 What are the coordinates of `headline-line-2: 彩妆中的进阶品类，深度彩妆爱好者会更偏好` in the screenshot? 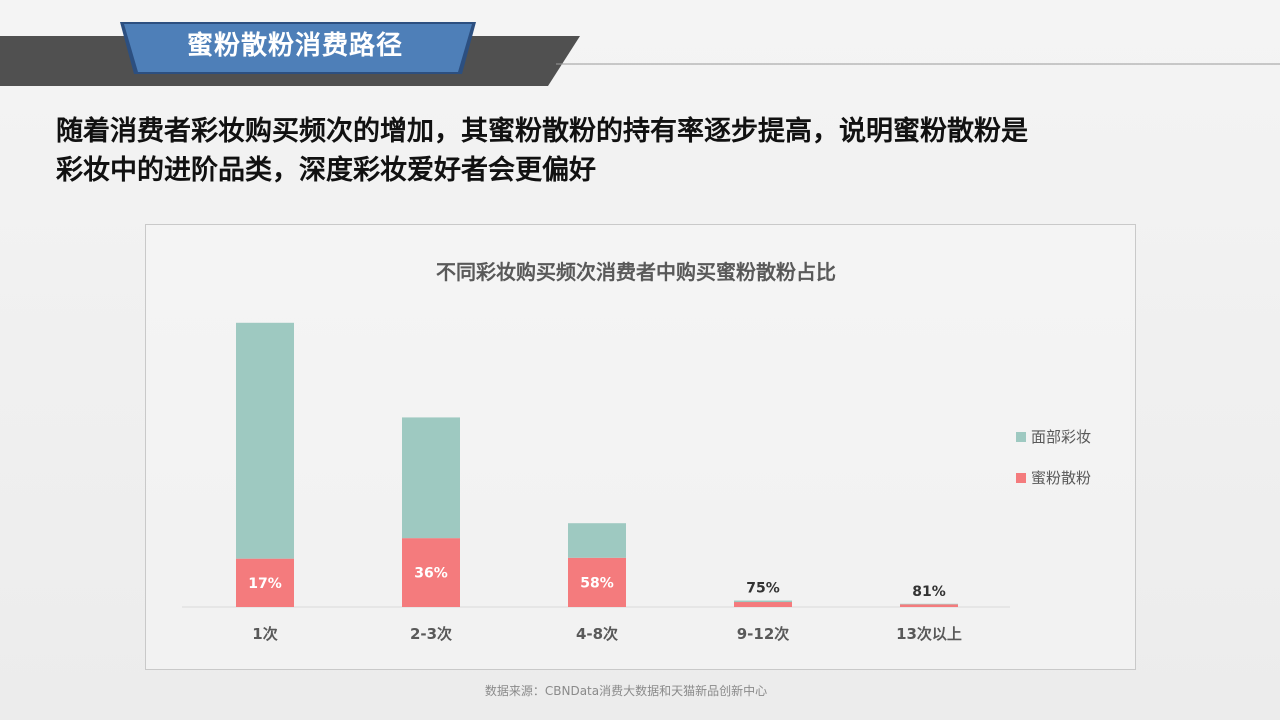 It's located at (326, 170).